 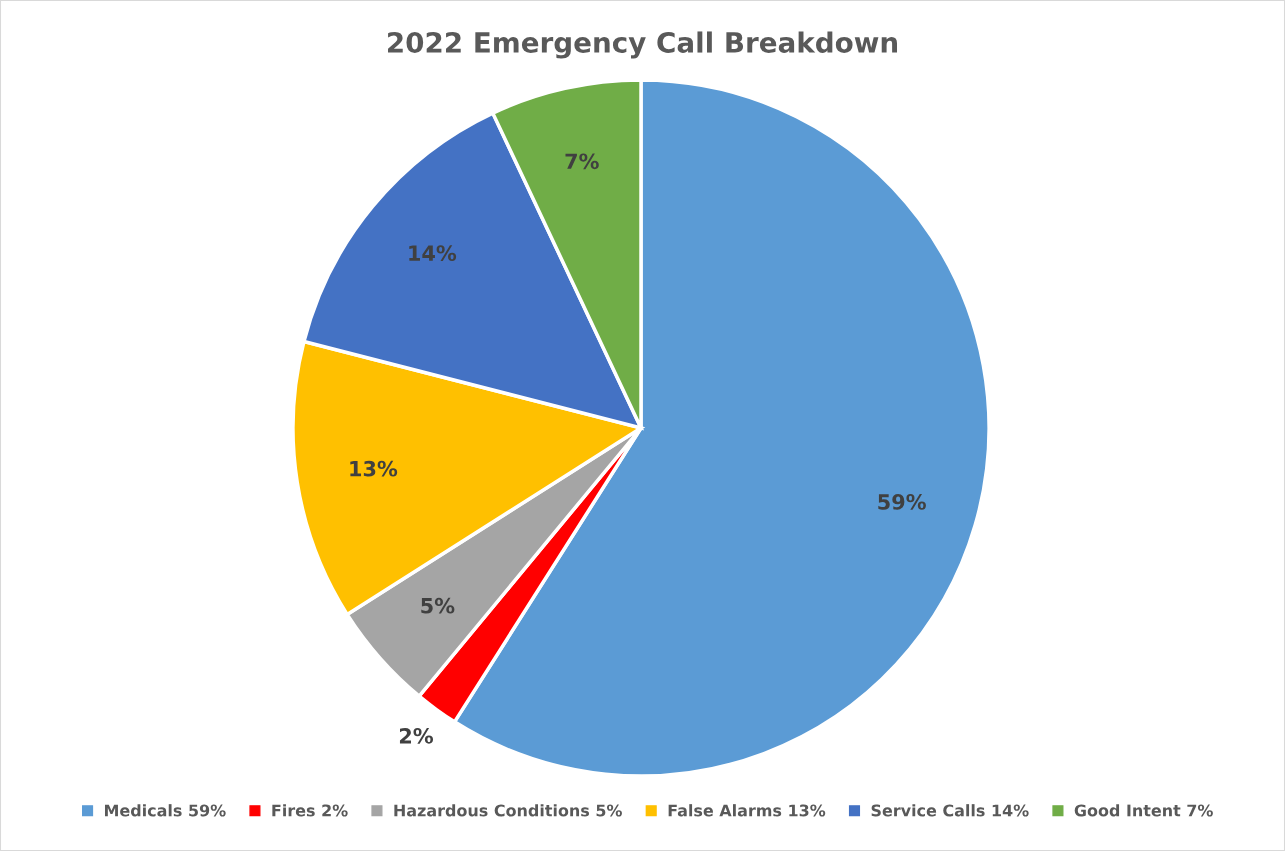 What do you see at coordinates (582, 161) in the screenshot?
I see `data-label: 7%` at bounding box center [582, 161].